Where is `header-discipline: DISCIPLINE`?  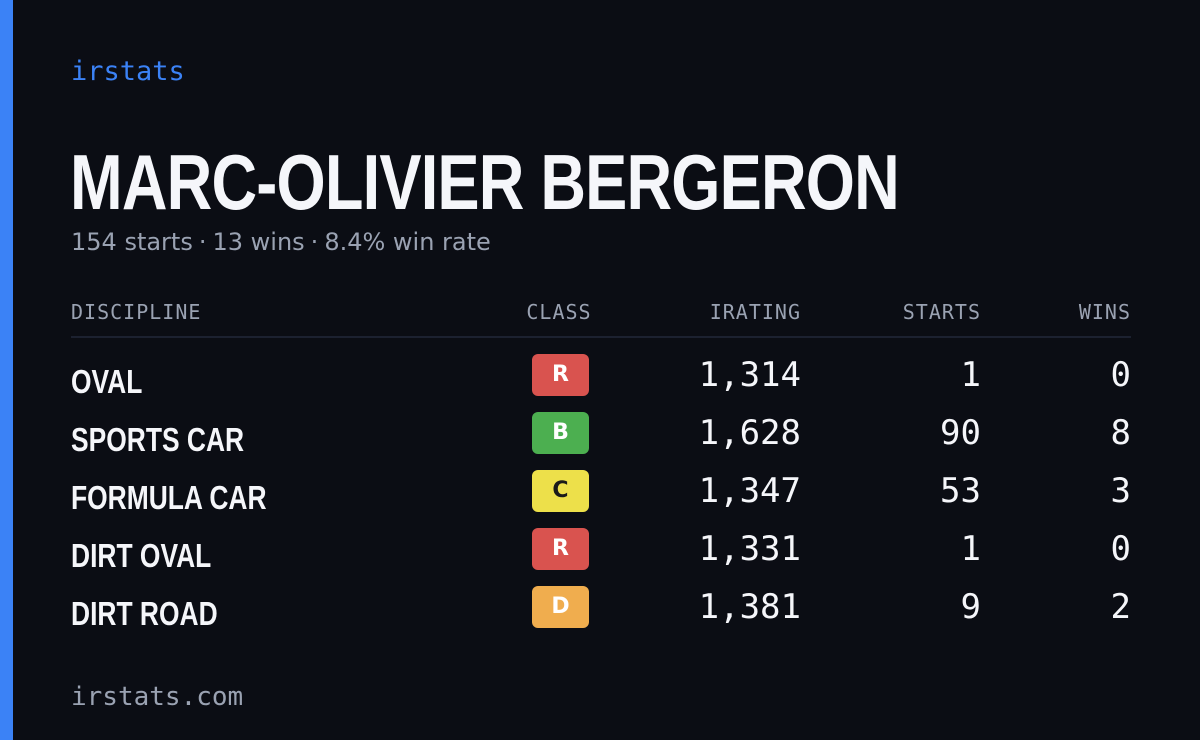 header-discipline: DISCIPLINE is located at coordinates (136, 312).